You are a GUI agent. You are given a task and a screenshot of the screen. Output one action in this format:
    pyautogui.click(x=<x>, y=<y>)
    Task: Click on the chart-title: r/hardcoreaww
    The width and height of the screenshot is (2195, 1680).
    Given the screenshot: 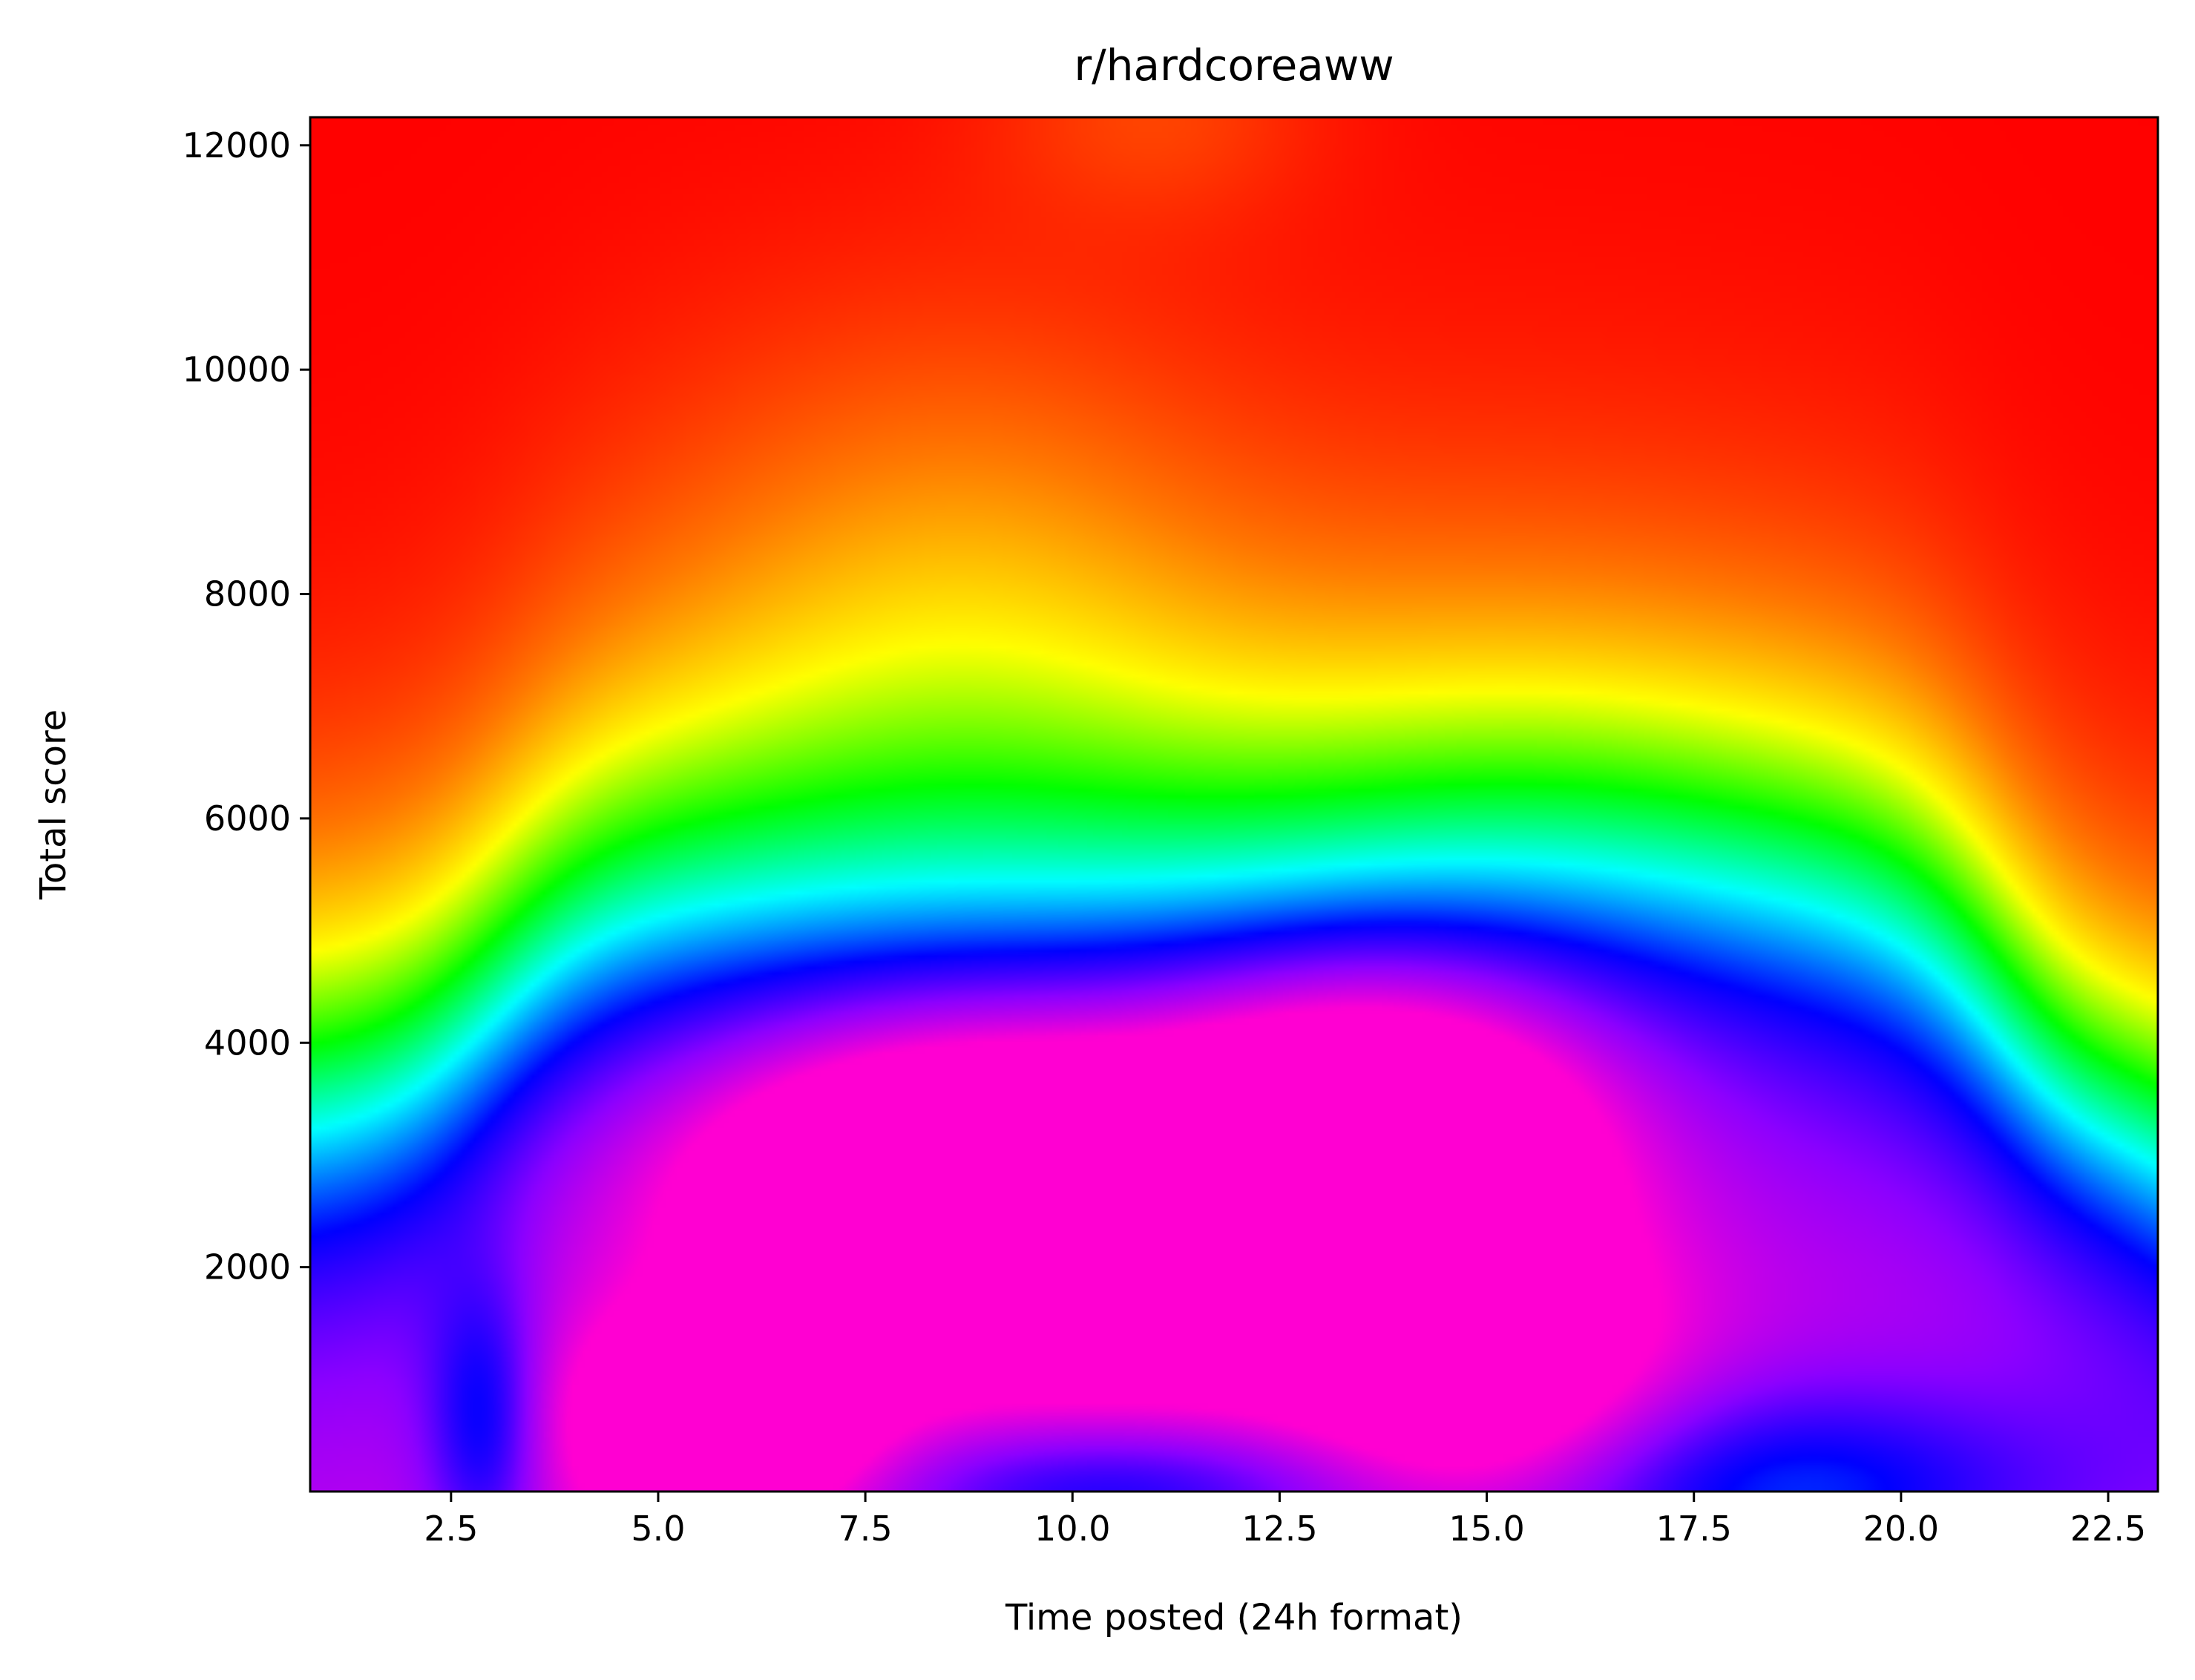 What is the action you would take?
    pyautogui.click(x=1234, y=66)
    